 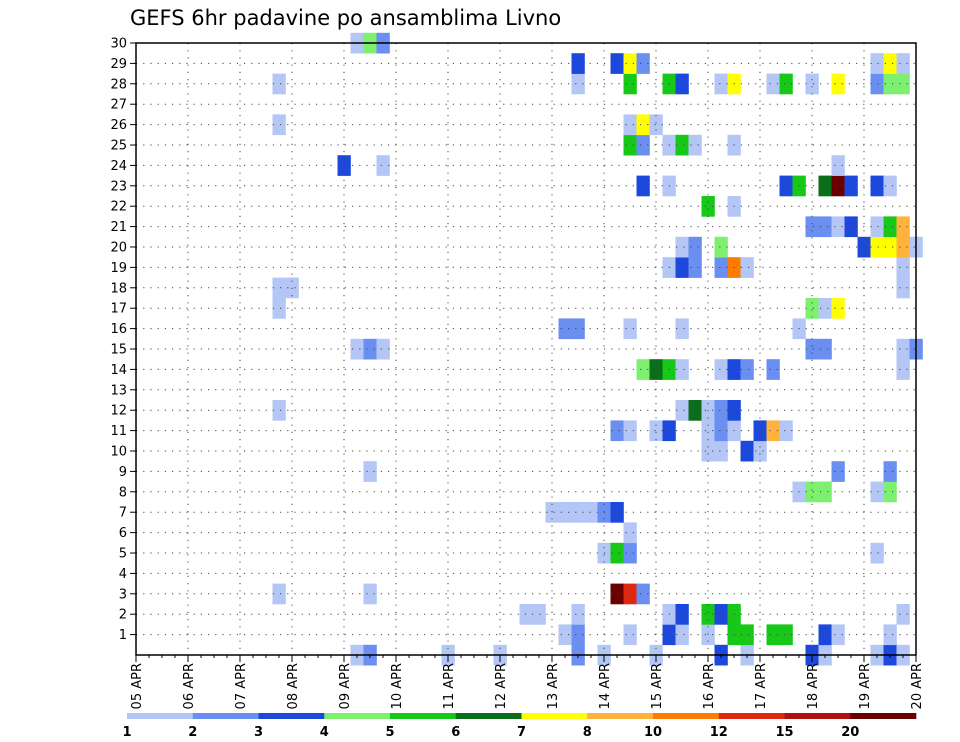 What do you see at coordinates (118, 207) in the screenshot?
I see `y-tick-label: 22` at bounding box center [118, 207].